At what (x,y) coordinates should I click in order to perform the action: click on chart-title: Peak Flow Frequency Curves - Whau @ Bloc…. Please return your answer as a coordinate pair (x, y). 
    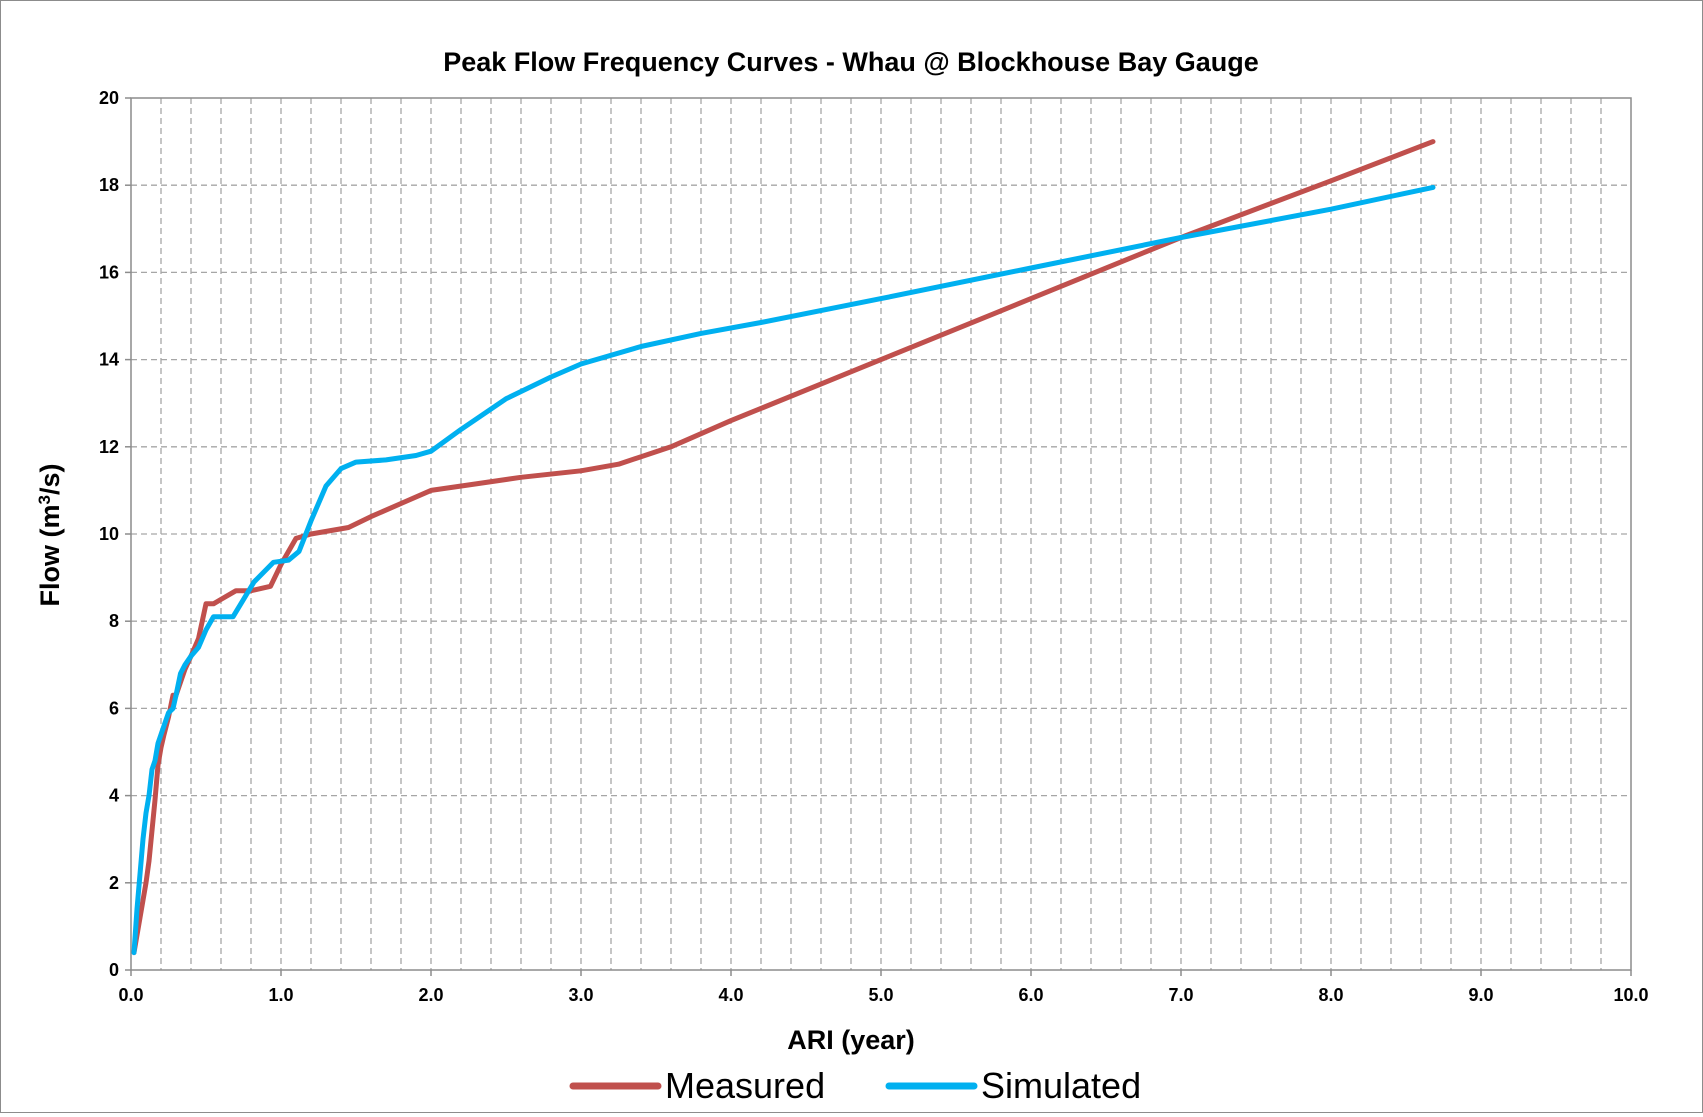
    Looking at the image, I should click on (851, 62).